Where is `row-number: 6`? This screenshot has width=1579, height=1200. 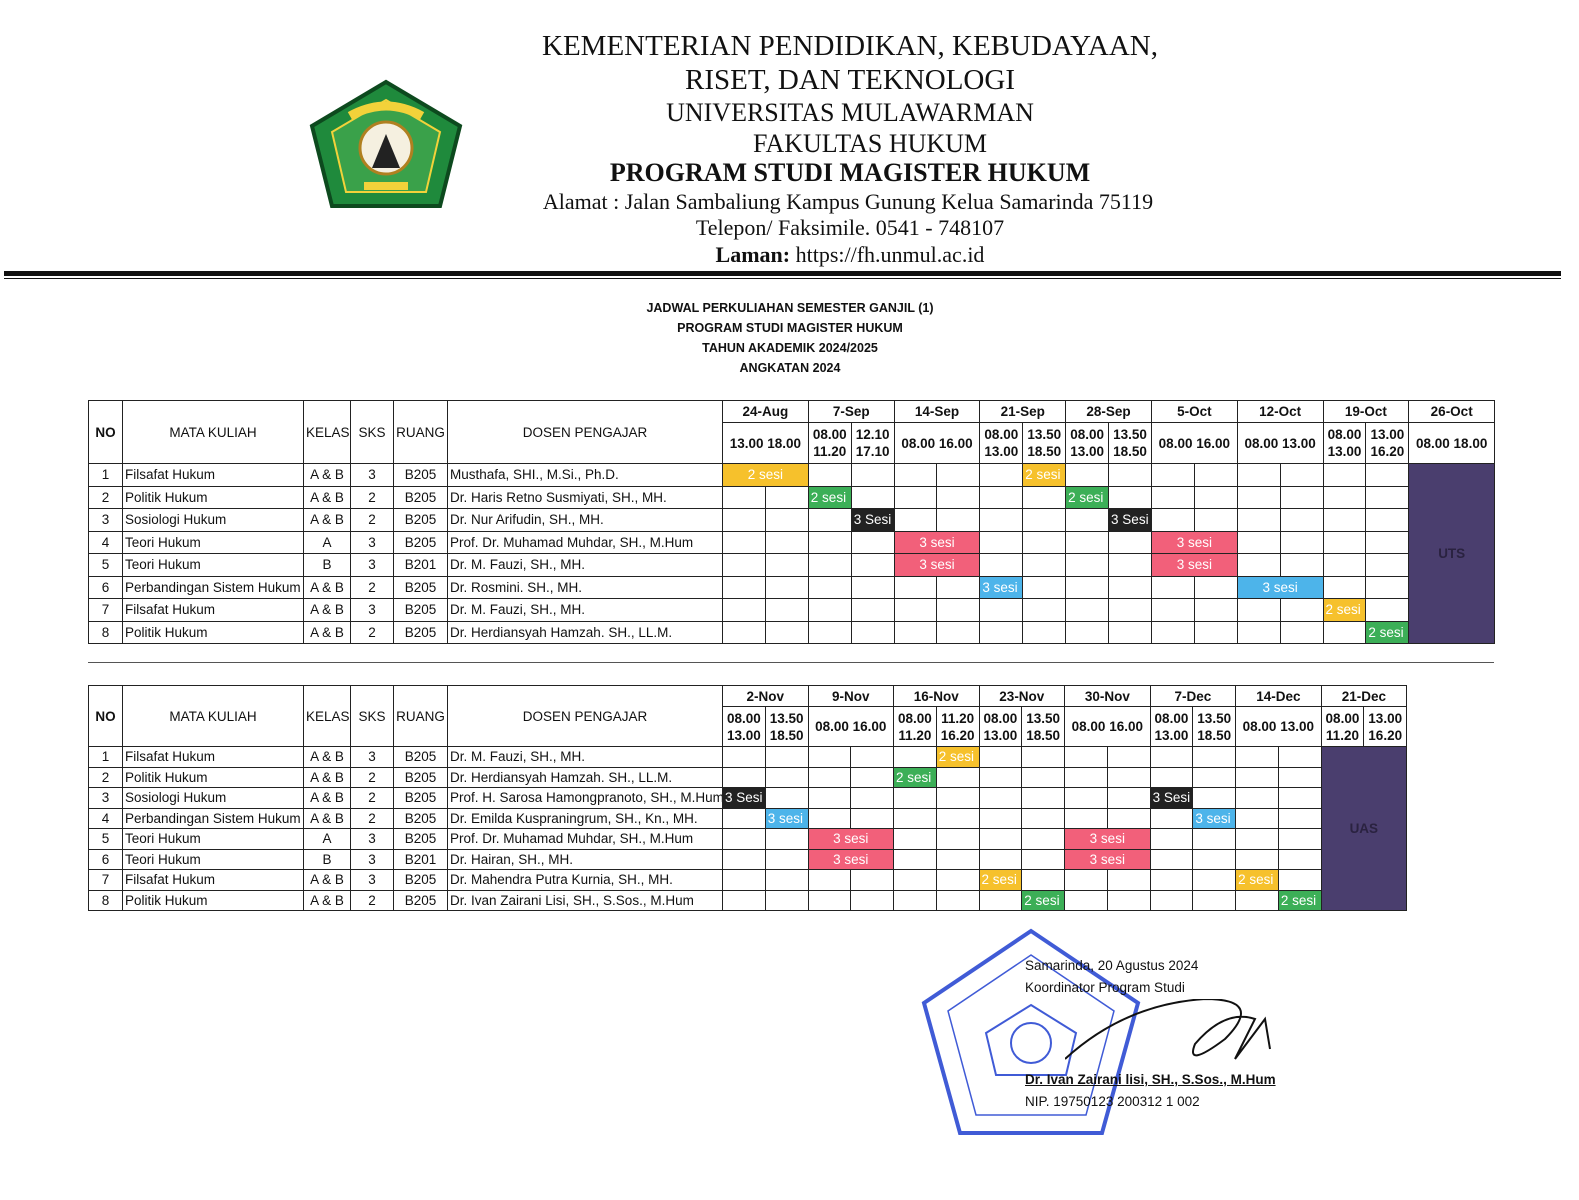
row-number: 6 is located at coordinates (105, 587).